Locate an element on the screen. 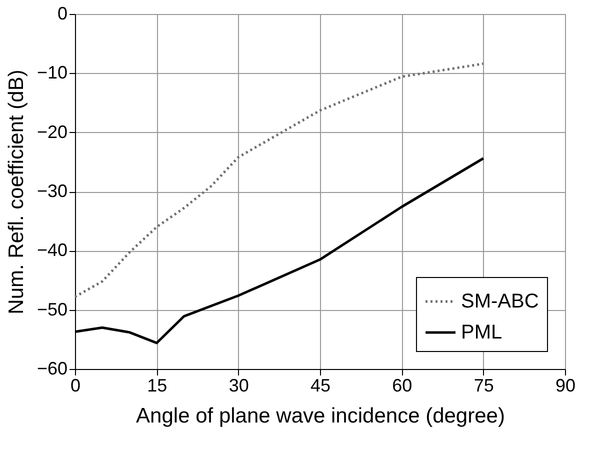 This screenshot has height=452, width=599. x-tick-label: 45 is located at coordinates (320, 386).